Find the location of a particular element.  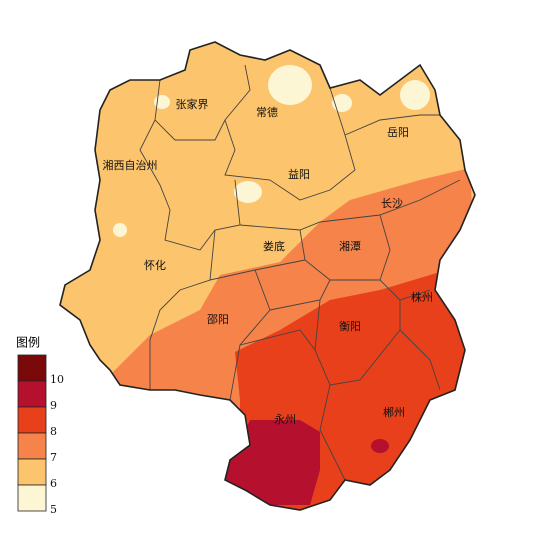

city-label: 益阳 is located at coordinates (299, 174).